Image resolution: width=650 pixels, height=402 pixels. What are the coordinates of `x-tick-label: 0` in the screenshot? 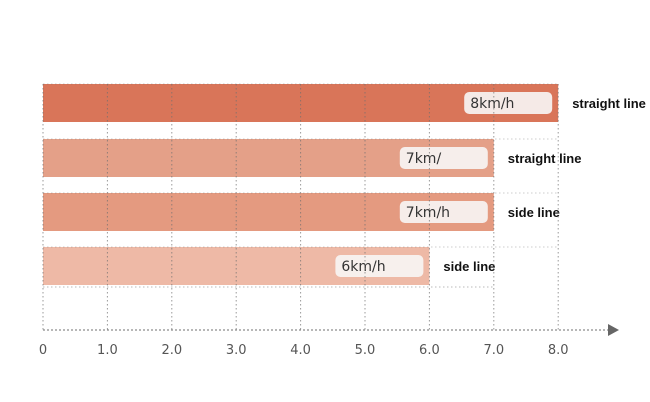 It's located at (43, 350).